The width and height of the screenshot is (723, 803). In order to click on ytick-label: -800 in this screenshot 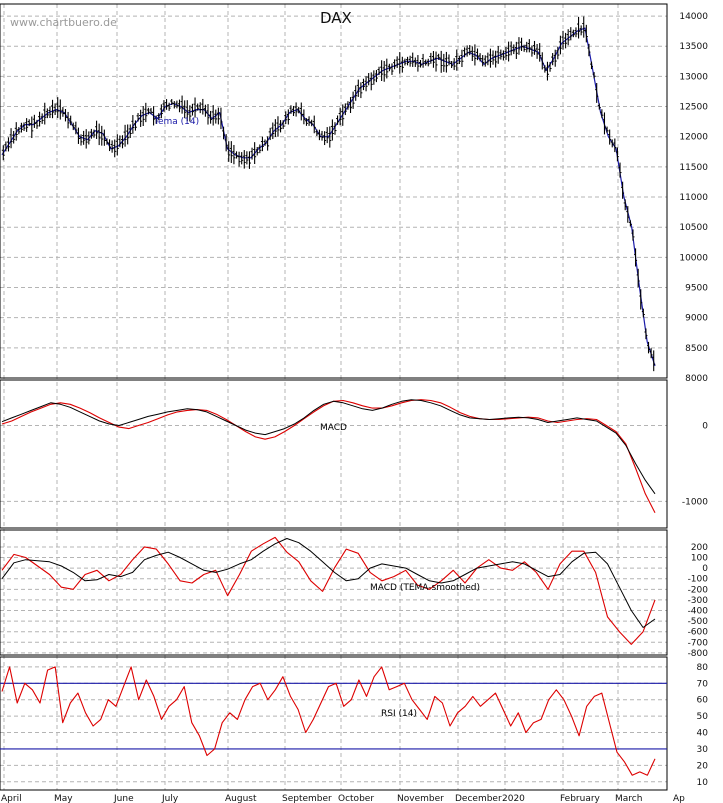, I will do `click(698, 654)`.